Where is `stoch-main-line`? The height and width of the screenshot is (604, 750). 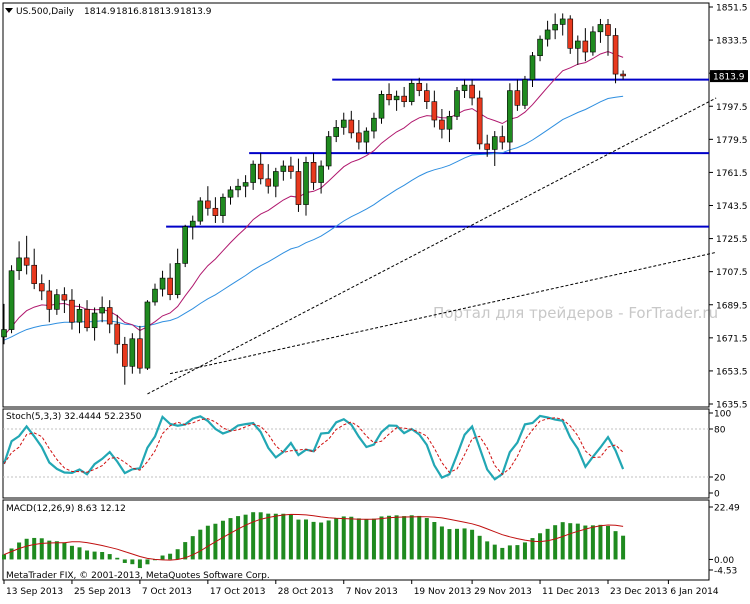 stoch-main-line is located at coordinates (313, 447).